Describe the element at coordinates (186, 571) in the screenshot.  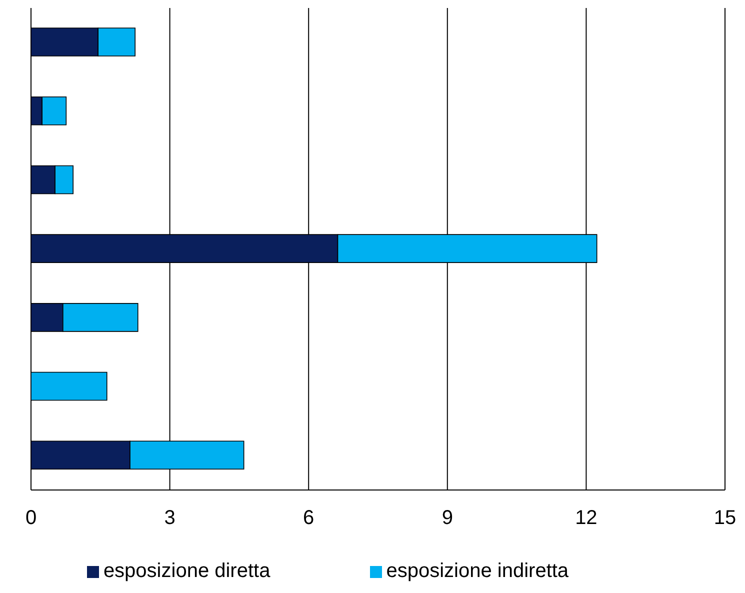
I see `legend-label: esposizione diretta` at that location.